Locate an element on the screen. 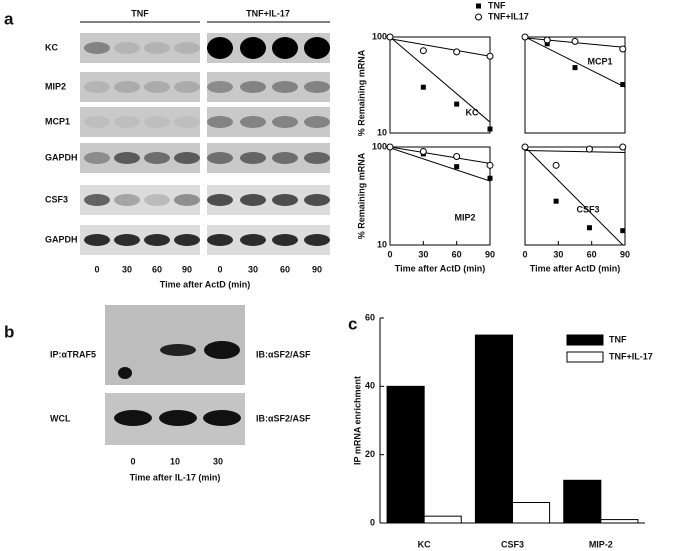  x-axis-label: Time after ActD (min) is located at coordinates (440, 268).